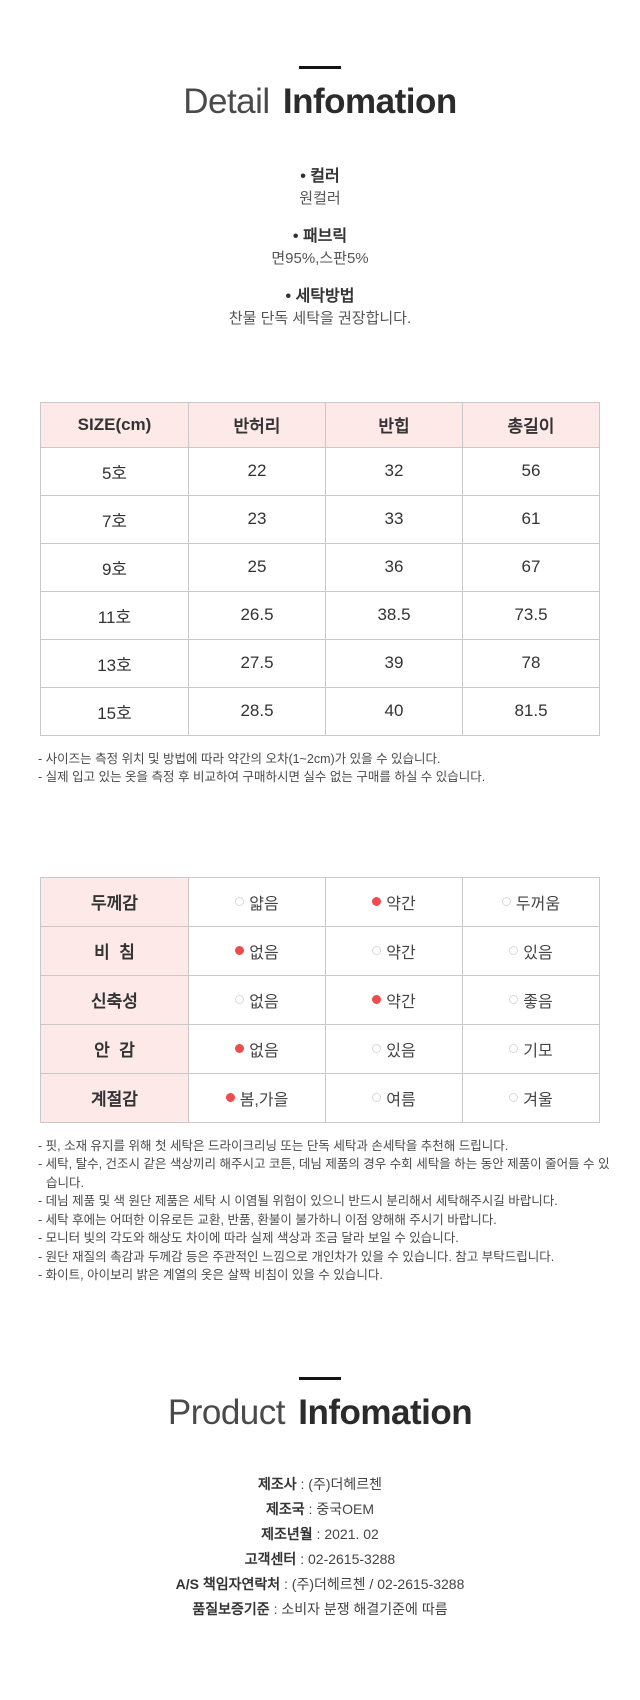 This screenshot has width=640, height=1700. What do you see at coordinates (257, 567) in the screenshot?
I see `size-cell: 25` at bounding box center [257, 567].